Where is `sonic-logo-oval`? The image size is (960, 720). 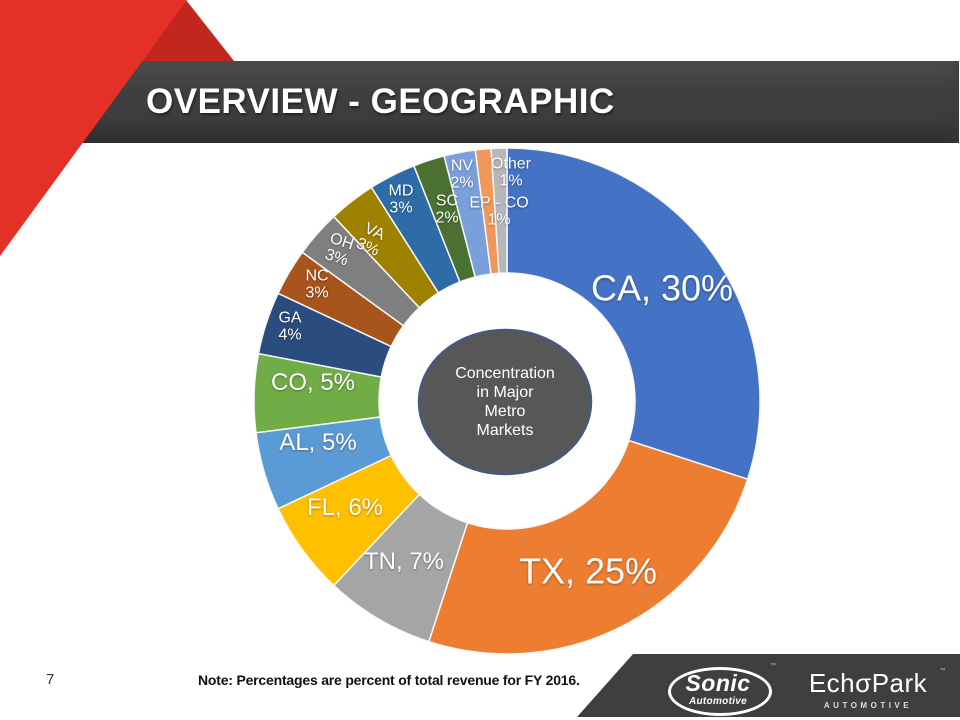 sonic-logo-oval is located at coordinates (720, 691).